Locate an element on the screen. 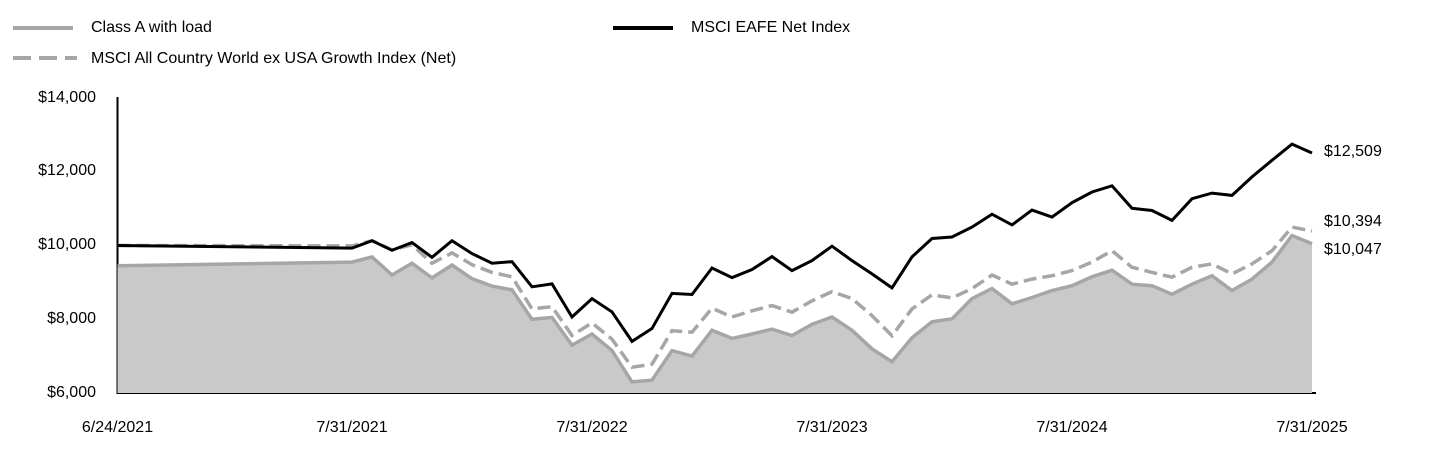 The width and height of the screenshot is (1440, 468). series-end-value-label: $12,509 is located at coordinates (1353, 151).